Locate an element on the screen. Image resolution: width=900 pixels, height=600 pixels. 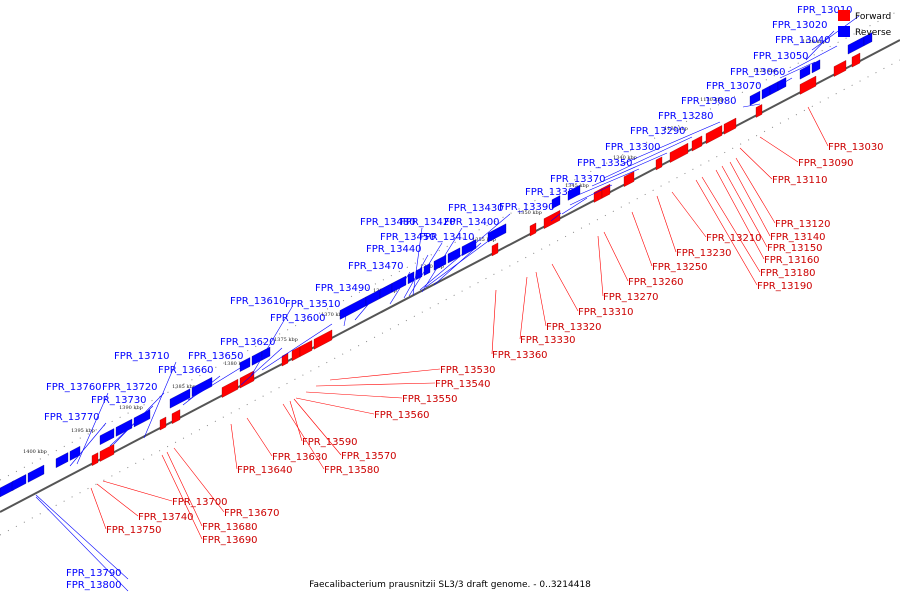
forward-gene-label: FPR_13150 is located at coordinates (795, 248).